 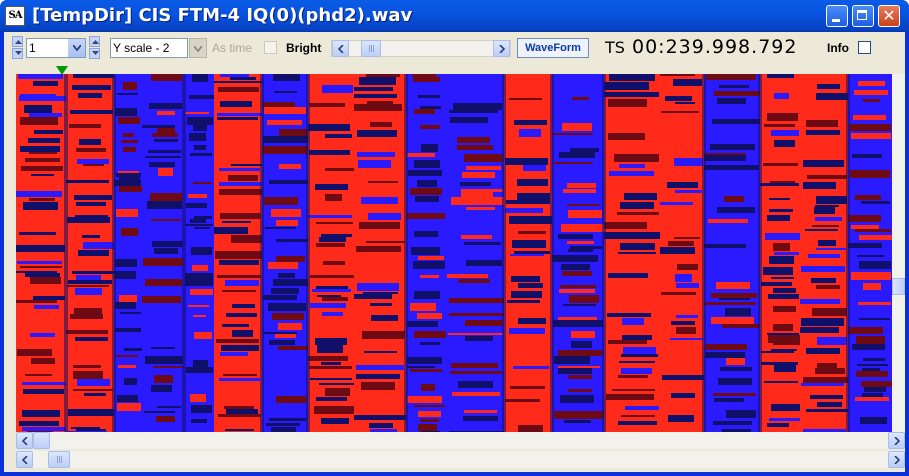 I want to click on slider-thumb, so click(x=371, y=48).